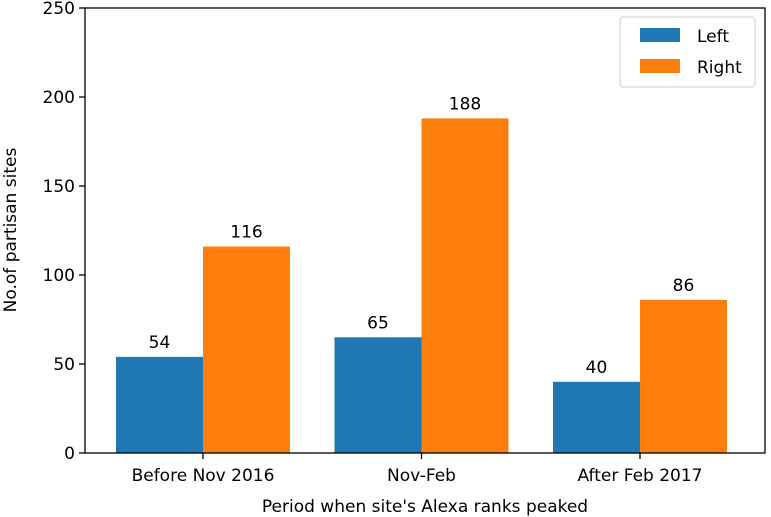 This screenshot has height=517, width=771. Describe the element at coordinates (69, 454) in the screenshot. I see `y-tick-label: 0` at that location.